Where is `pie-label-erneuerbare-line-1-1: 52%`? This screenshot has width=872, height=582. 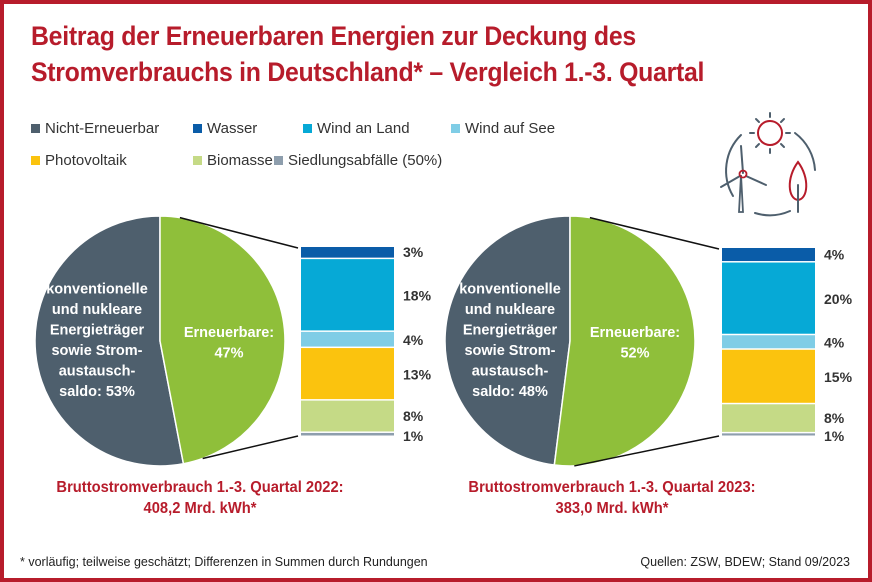
pie-label-erneuerbare-line-1-1: 52% is located at coordinates (634, 353).